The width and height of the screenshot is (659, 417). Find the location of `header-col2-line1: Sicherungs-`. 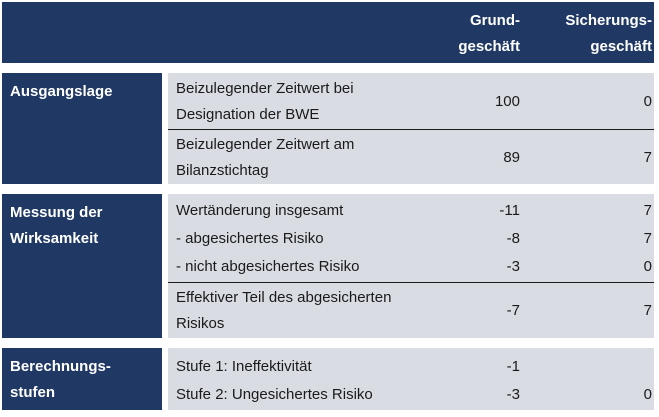

header-col2-line1: Sicherungs- is located at coordinates (608, 20).